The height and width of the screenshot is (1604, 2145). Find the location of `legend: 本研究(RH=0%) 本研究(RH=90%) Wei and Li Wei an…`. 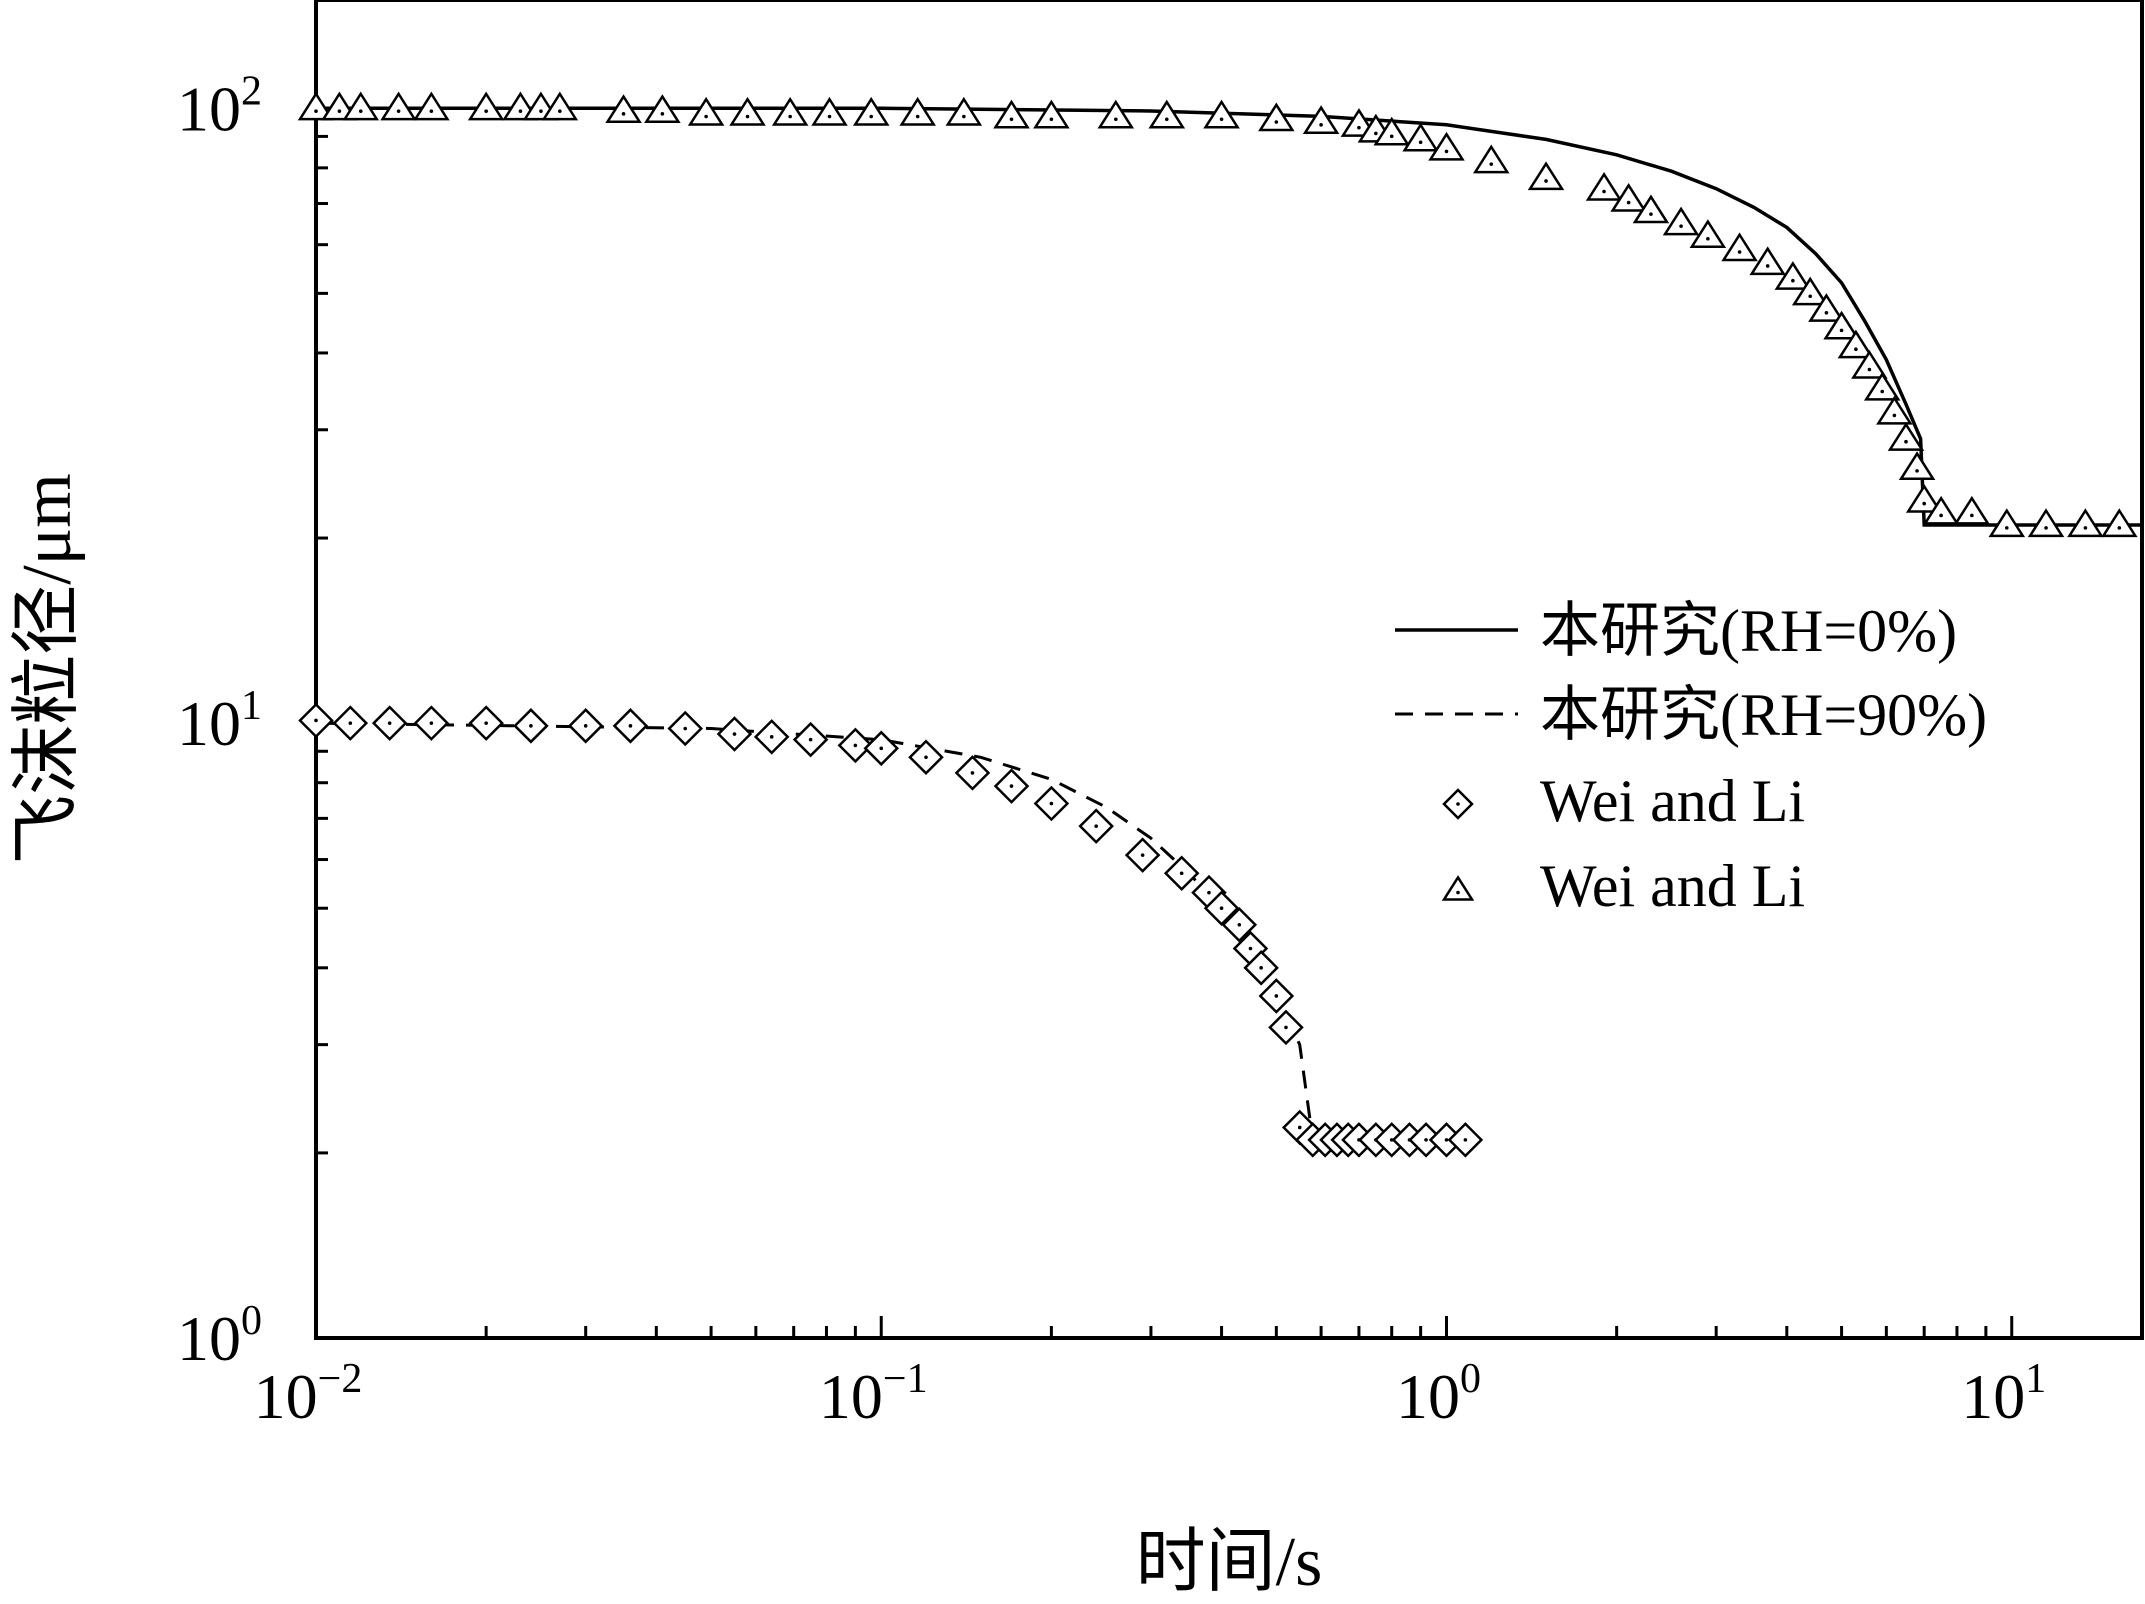

legend: 本研究(RH=0%) 本研究(RH=90%) Wei and Li Wei an… is located at coordinates (1691, 758).